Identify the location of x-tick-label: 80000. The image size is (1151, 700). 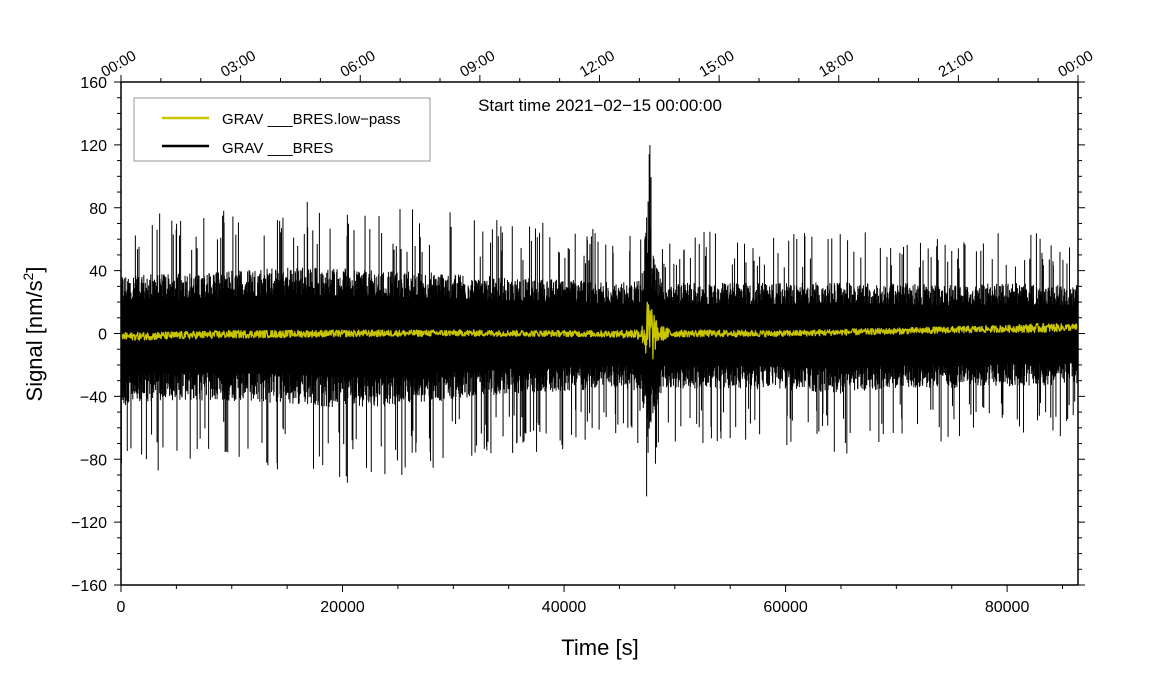
(1007, 607).